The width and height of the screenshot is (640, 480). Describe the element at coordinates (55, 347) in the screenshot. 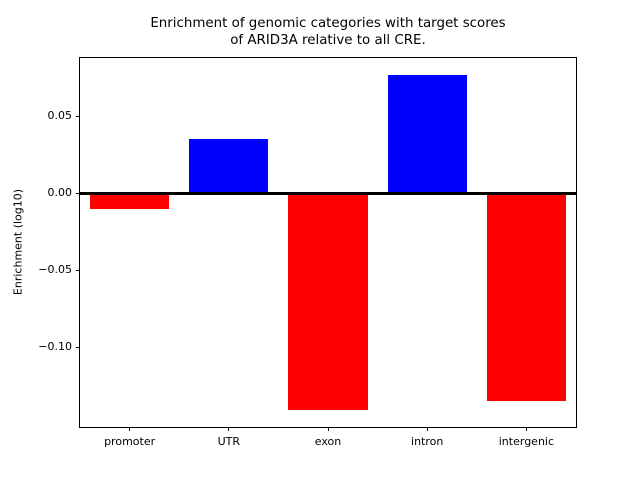

I see `y-tick-label: −0.10` at that location.